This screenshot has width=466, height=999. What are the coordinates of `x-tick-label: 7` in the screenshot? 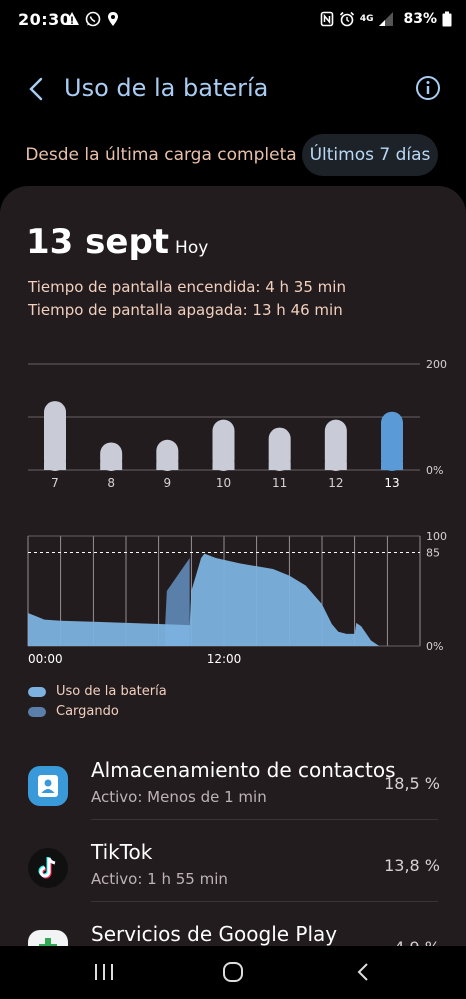 It's located at (55, 483).